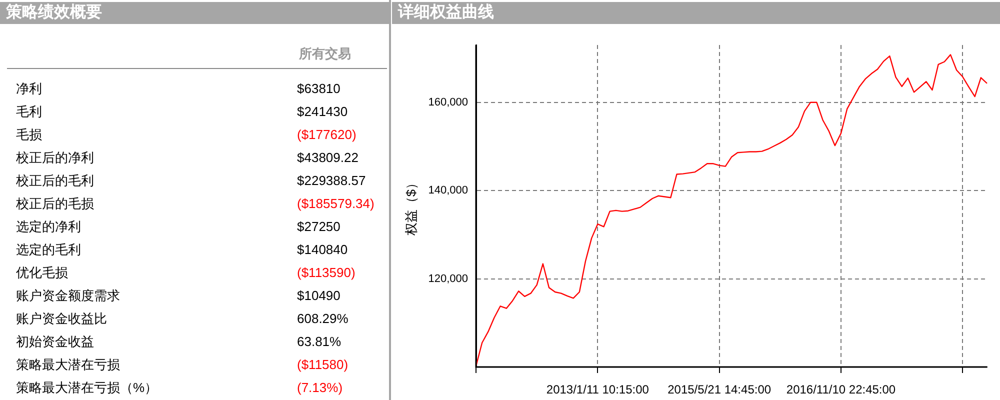 This screenshot has width=1000, height=400. Describe the element at coordinates (326, 135) in the screenshot. I see `data-label: ($177620)` at that location.